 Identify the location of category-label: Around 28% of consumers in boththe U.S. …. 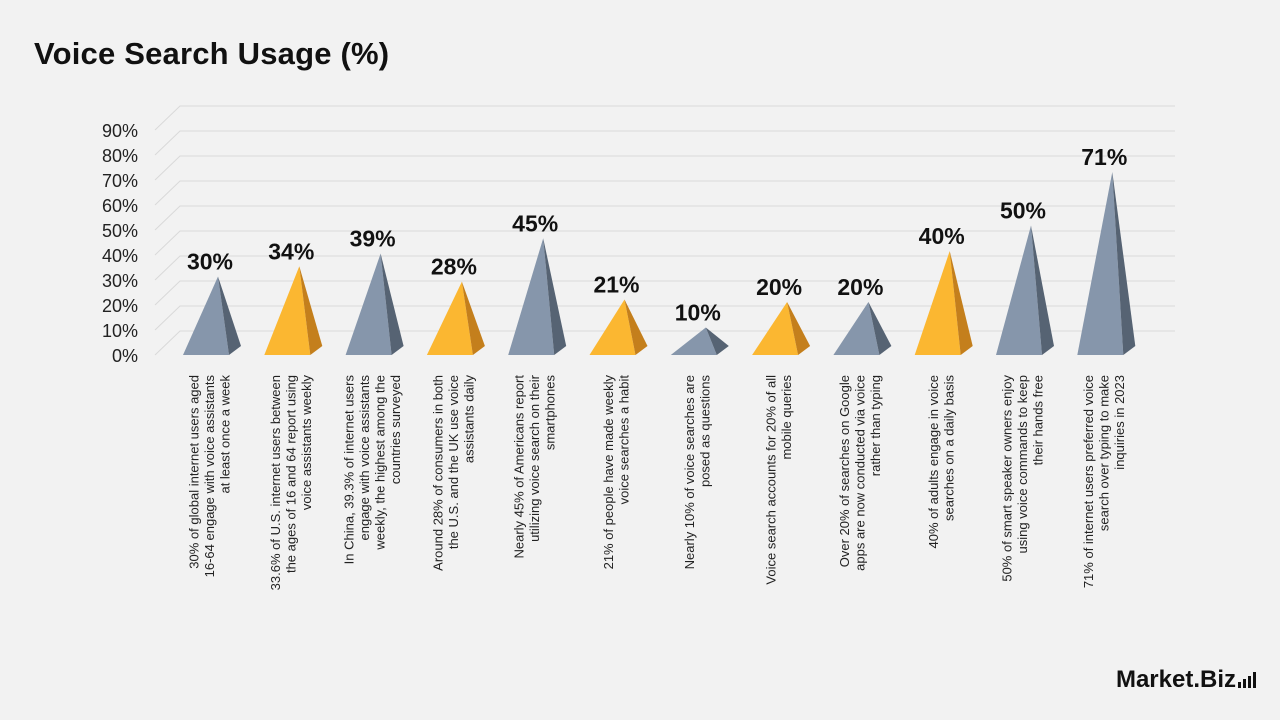
(453, 473).